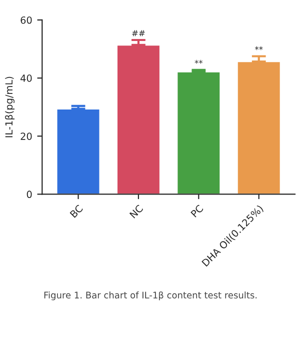  Describe the element at coordinates (150, 295) in the screenshot. I see `caption: Figure 1. Bar chart of IL-1β content test results.` at that location.